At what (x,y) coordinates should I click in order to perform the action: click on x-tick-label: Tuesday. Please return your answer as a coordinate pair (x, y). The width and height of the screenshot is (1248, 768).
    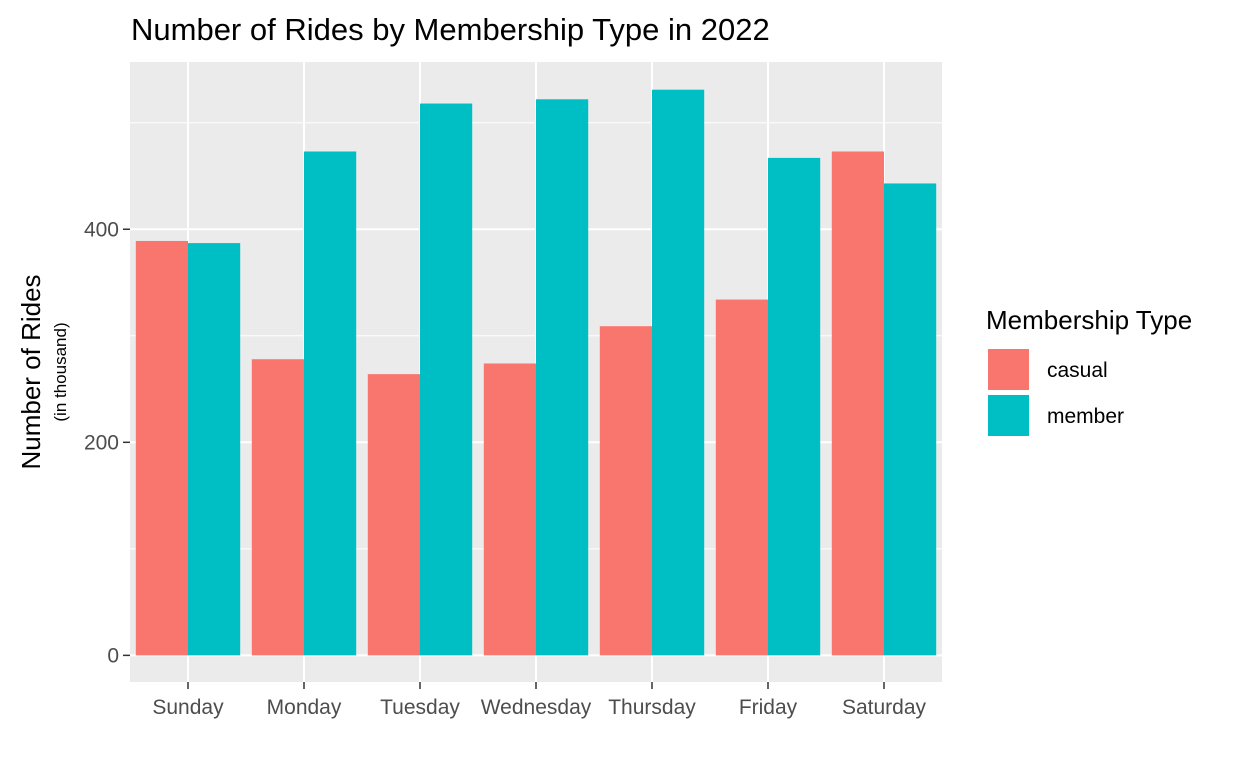
    Looking at the image, I should click on (420, 707).